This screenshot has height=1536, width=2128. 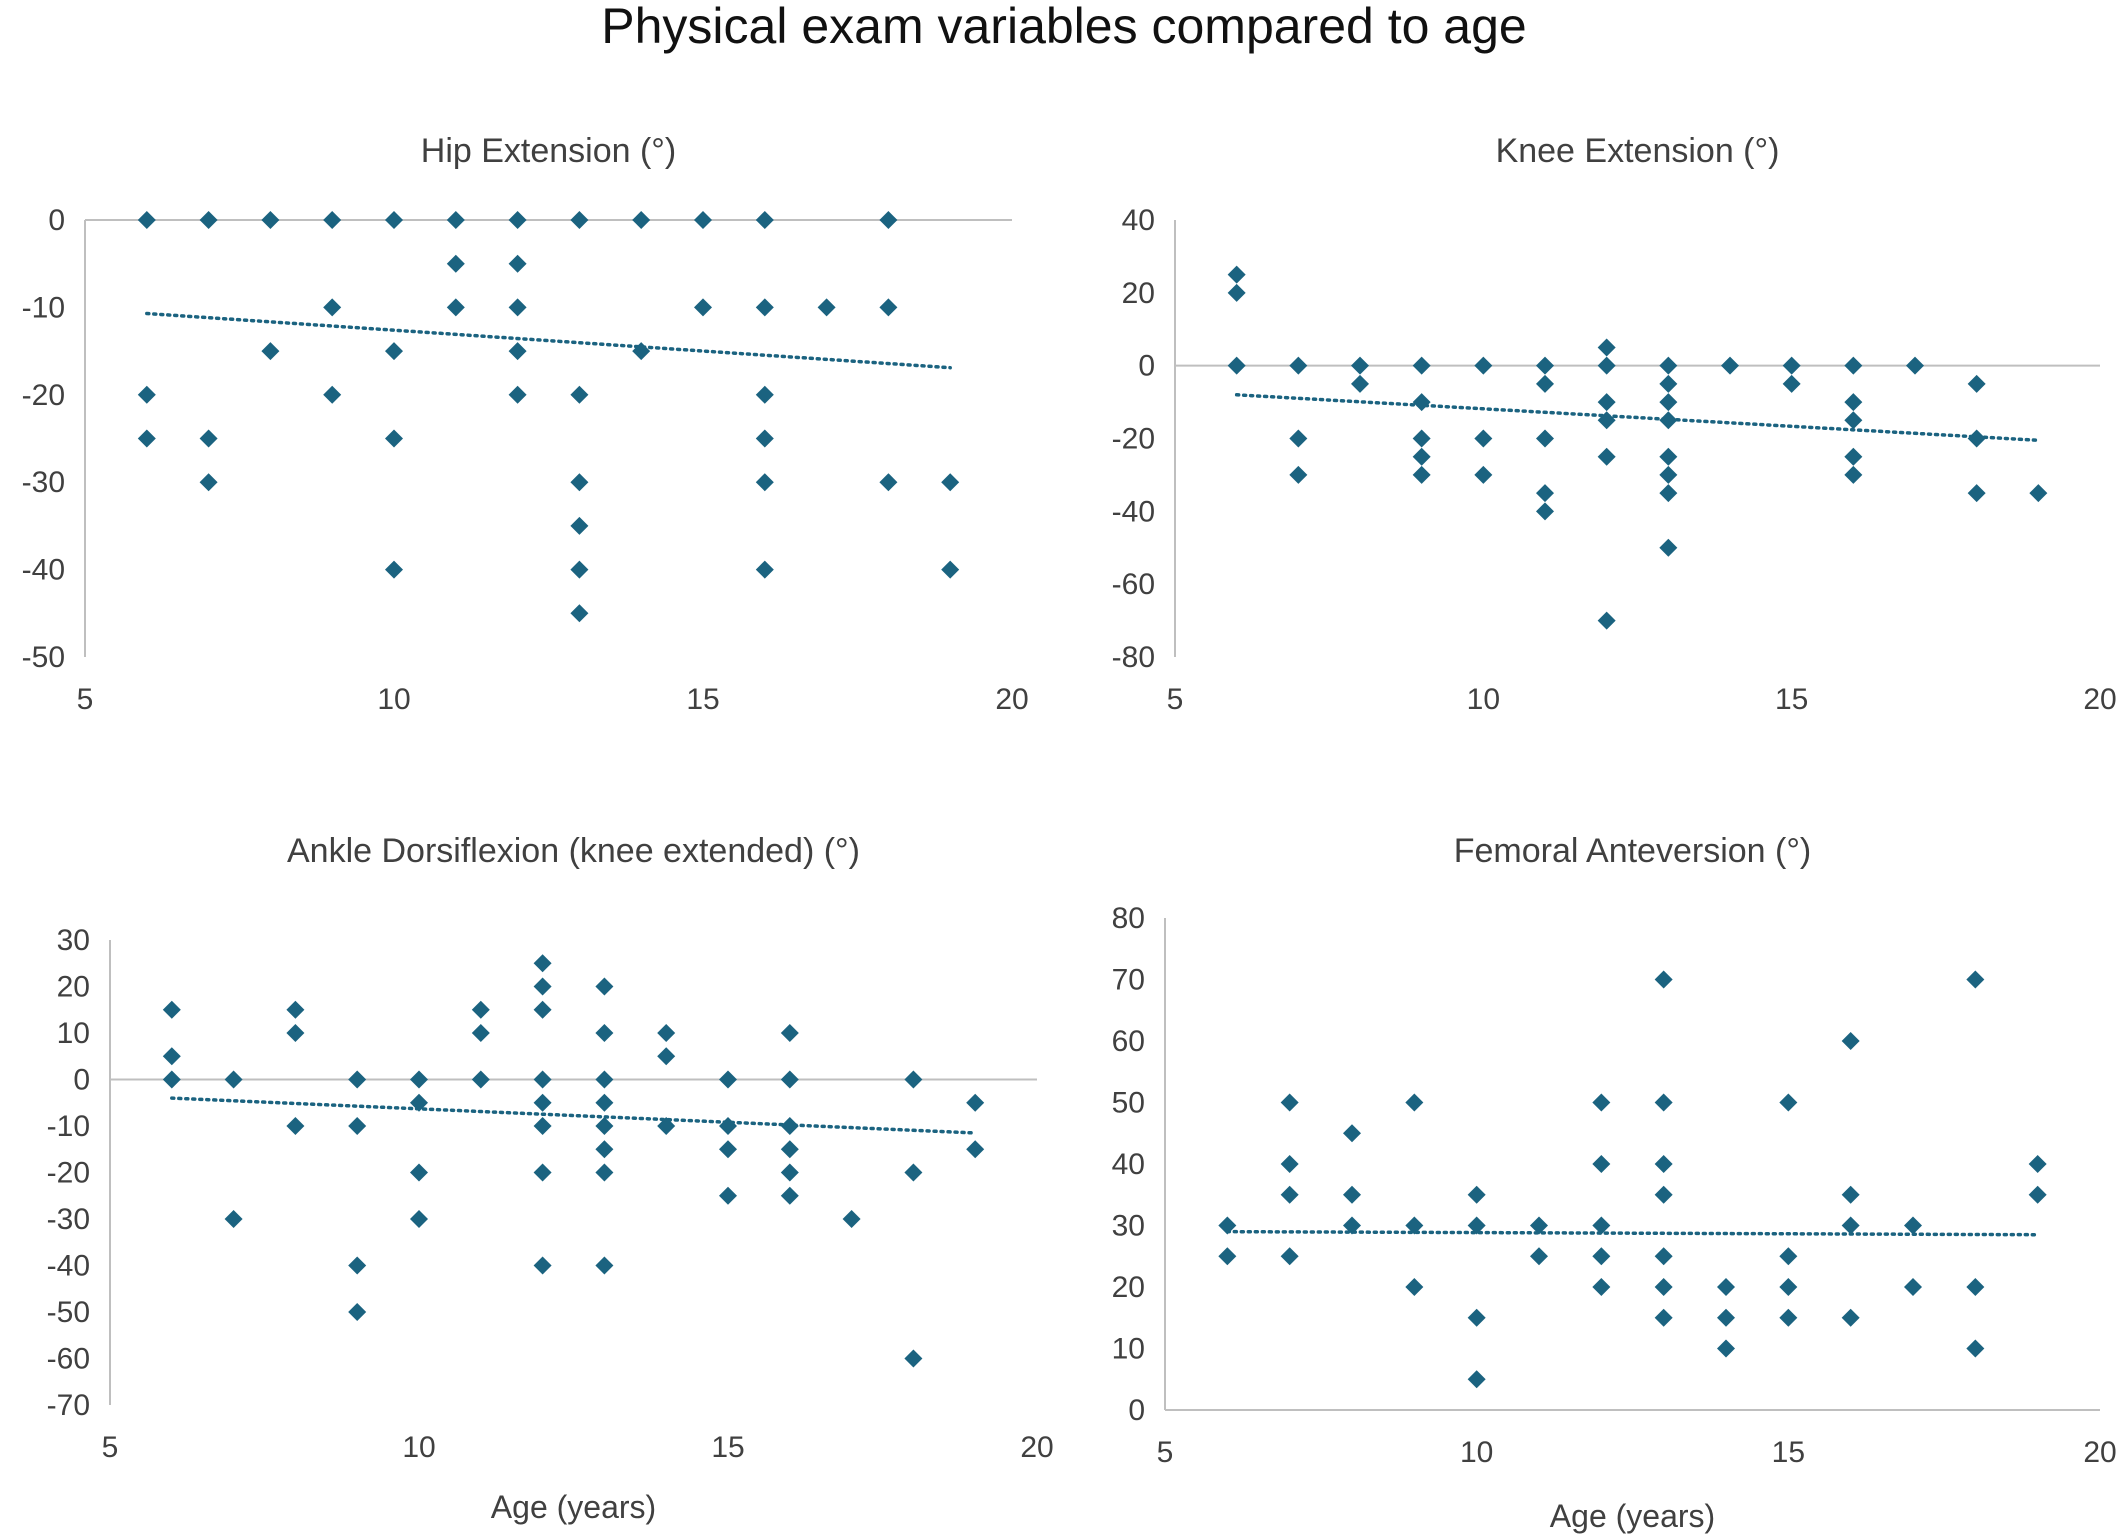 I want to click on x-tick-label: 5, so click(x=1165, y=1452).